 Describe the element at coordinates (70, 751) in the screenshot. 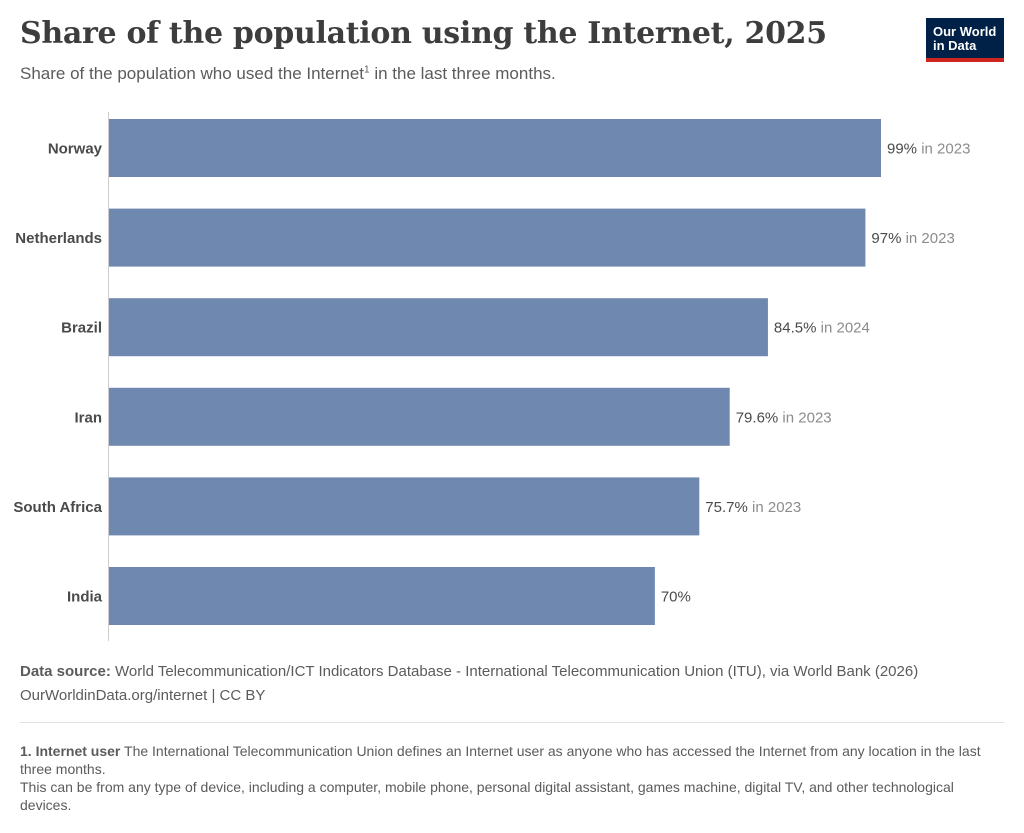

I see `footnote-label: 1. Internet user` at that location.